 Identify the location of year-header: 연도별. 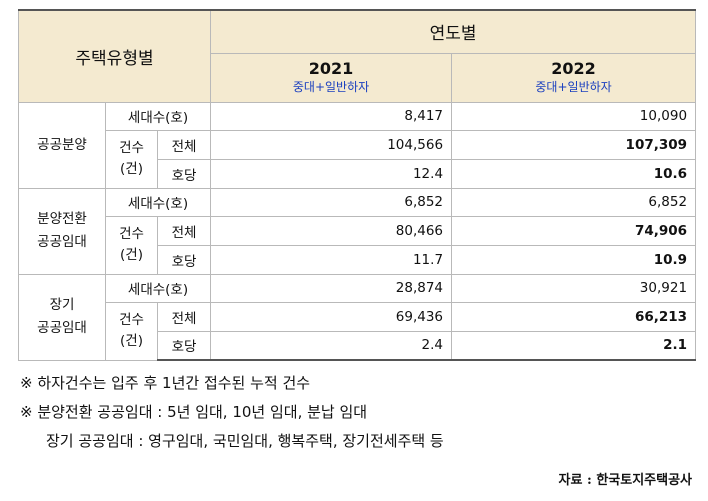
(453, 31).